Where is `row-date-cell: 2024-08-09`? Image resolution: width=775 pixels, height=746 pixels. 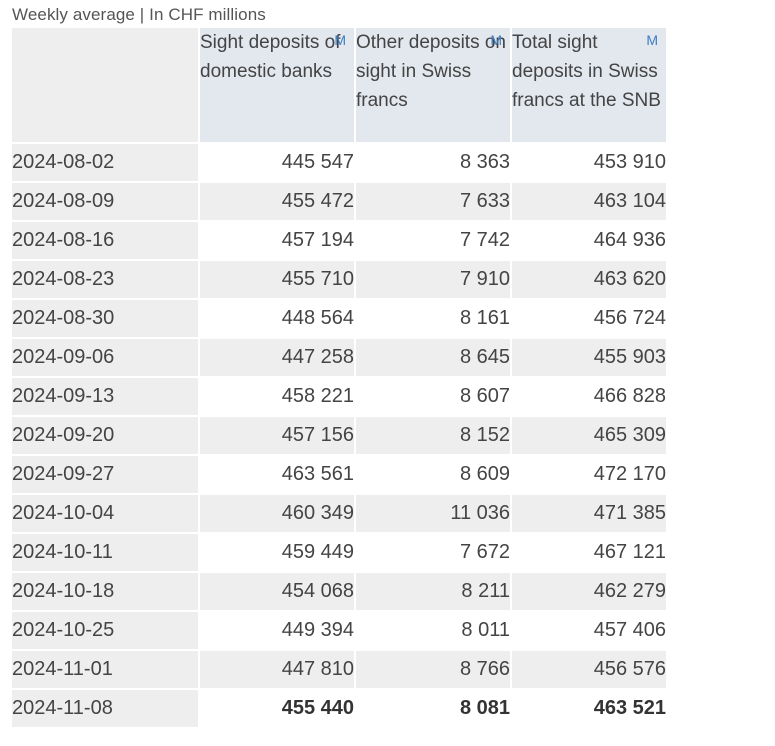 row-date-cell: 2024-08-09 is located at coordinates (105, 201).